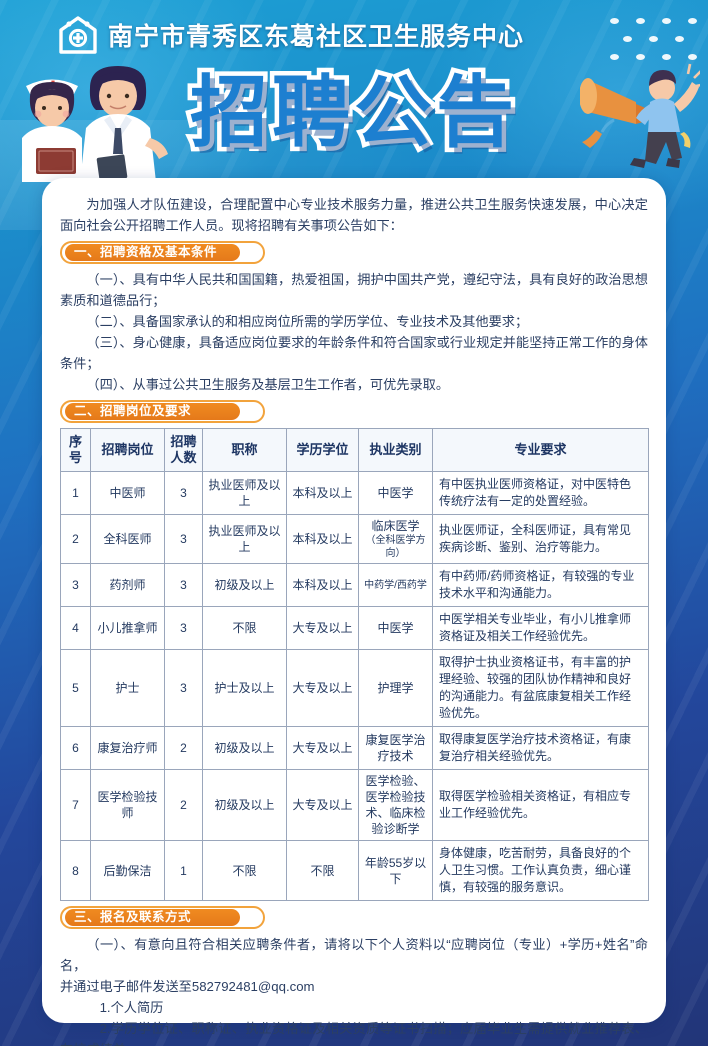 This screenshot has width=708, height=1046. What do you see at coordinates (127, 688) in the screenshot?
I see `cell-post: 护士` at bounding box center [127, 688].